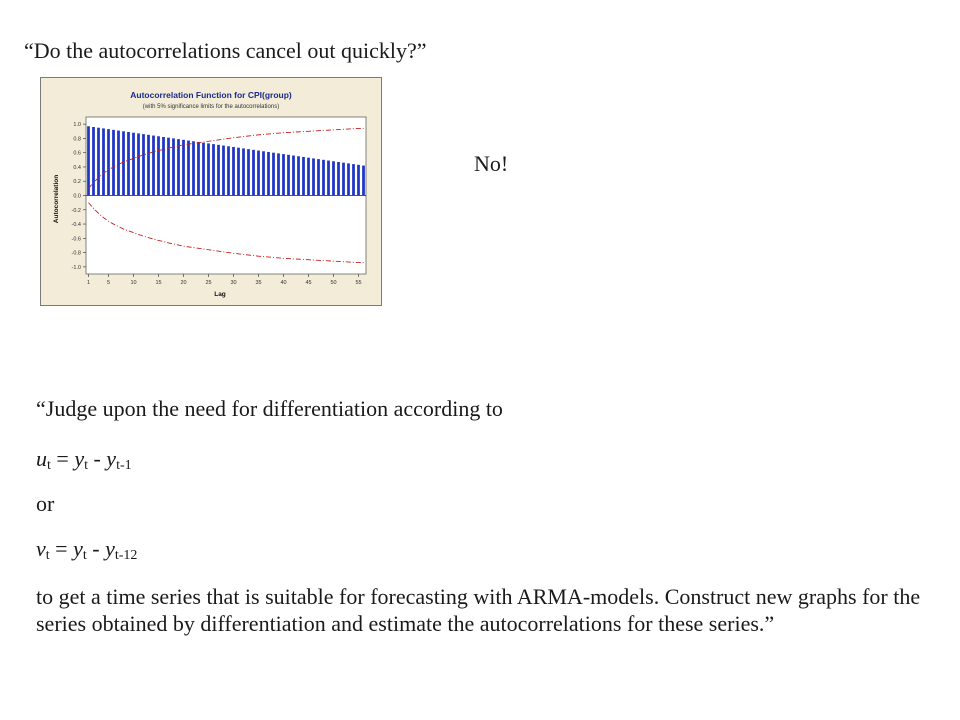 The height and width of the screenshot is (720, 960). What do you see at coordinates (96, 548) in the screenshot?
I see `eq2-minus: -` at bounding box center [96, 548].